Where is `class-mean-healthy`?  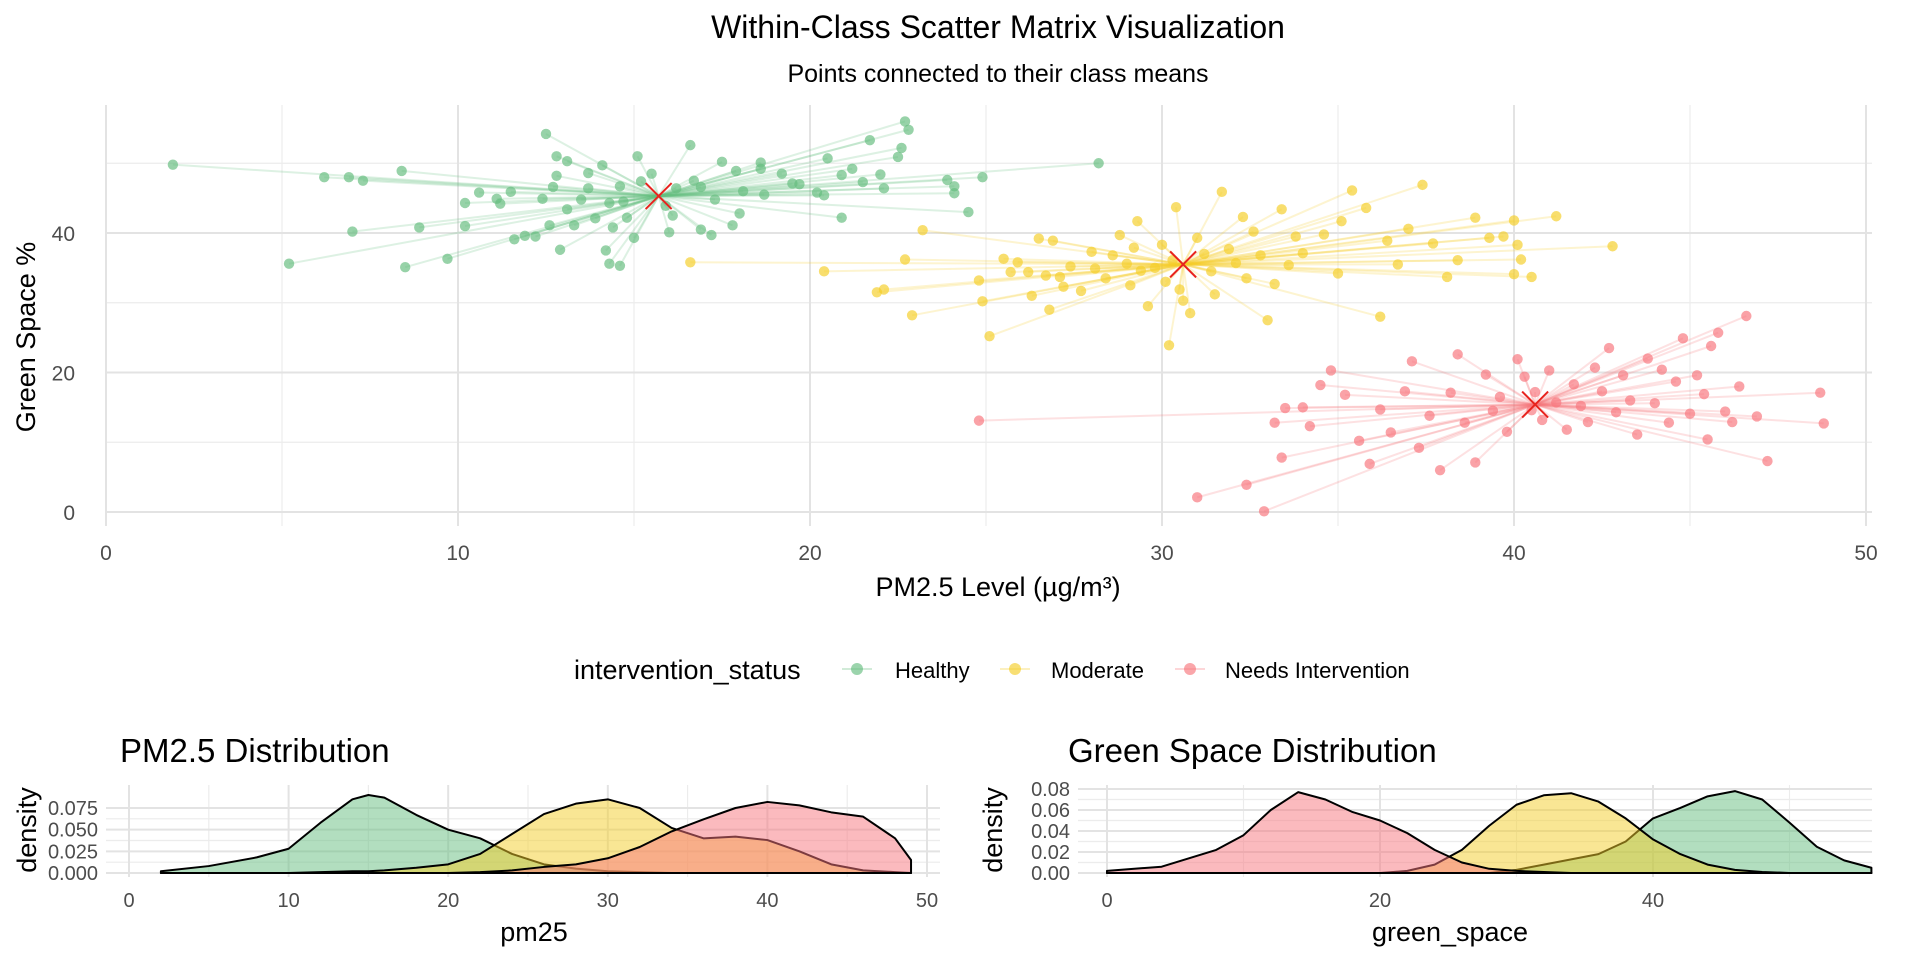 class-mean-healthy is located at coordinates (658, 196).